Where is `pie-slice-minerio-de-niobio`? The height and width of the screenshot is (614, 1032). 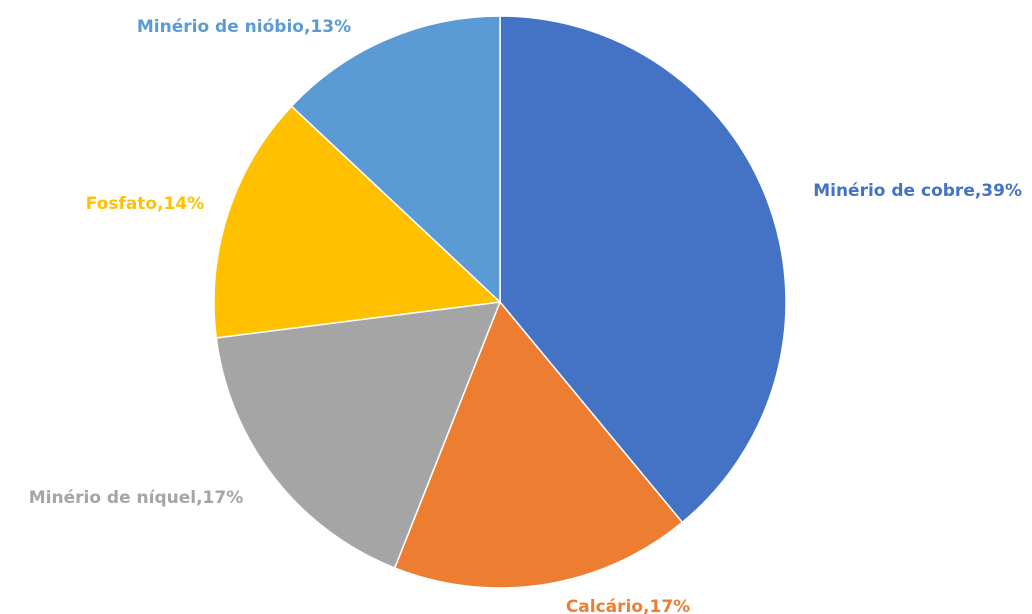 pie-slice-minerio-de-niobio is located at coordinates (395, 159).